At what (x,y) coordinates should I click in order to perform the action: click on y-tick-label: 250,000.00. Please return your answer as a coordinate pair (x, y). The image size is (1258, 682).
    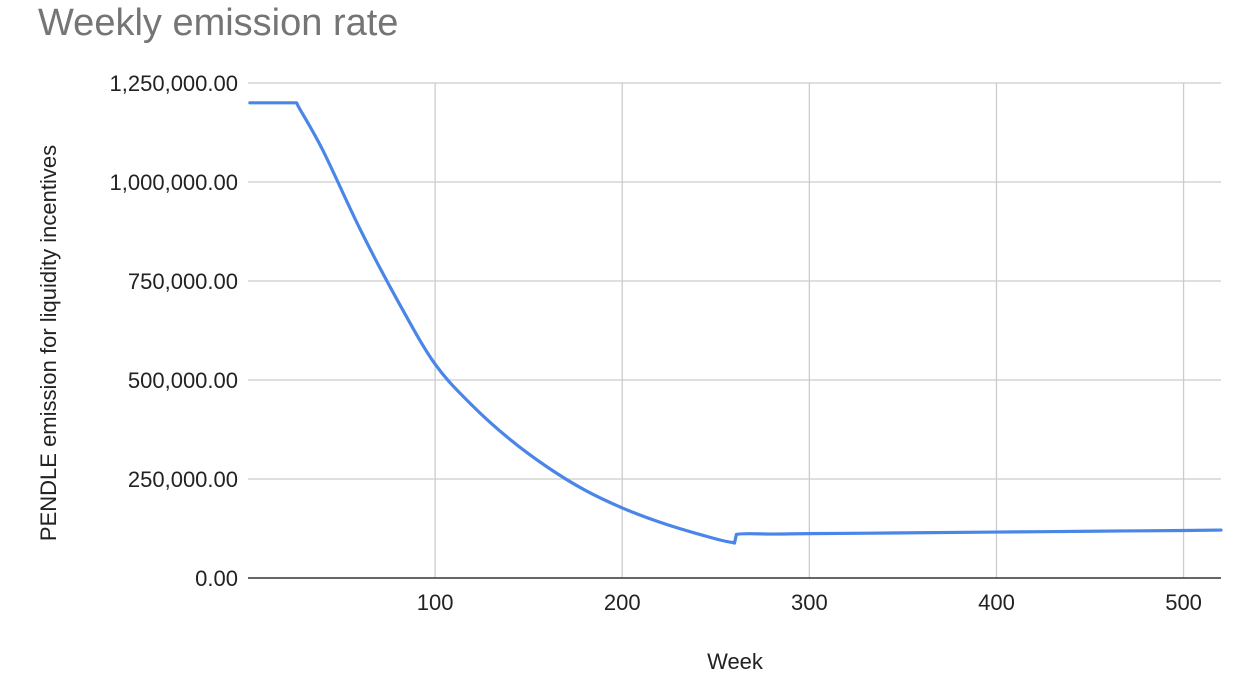
    Looking at the image, I should click on (183, 479).